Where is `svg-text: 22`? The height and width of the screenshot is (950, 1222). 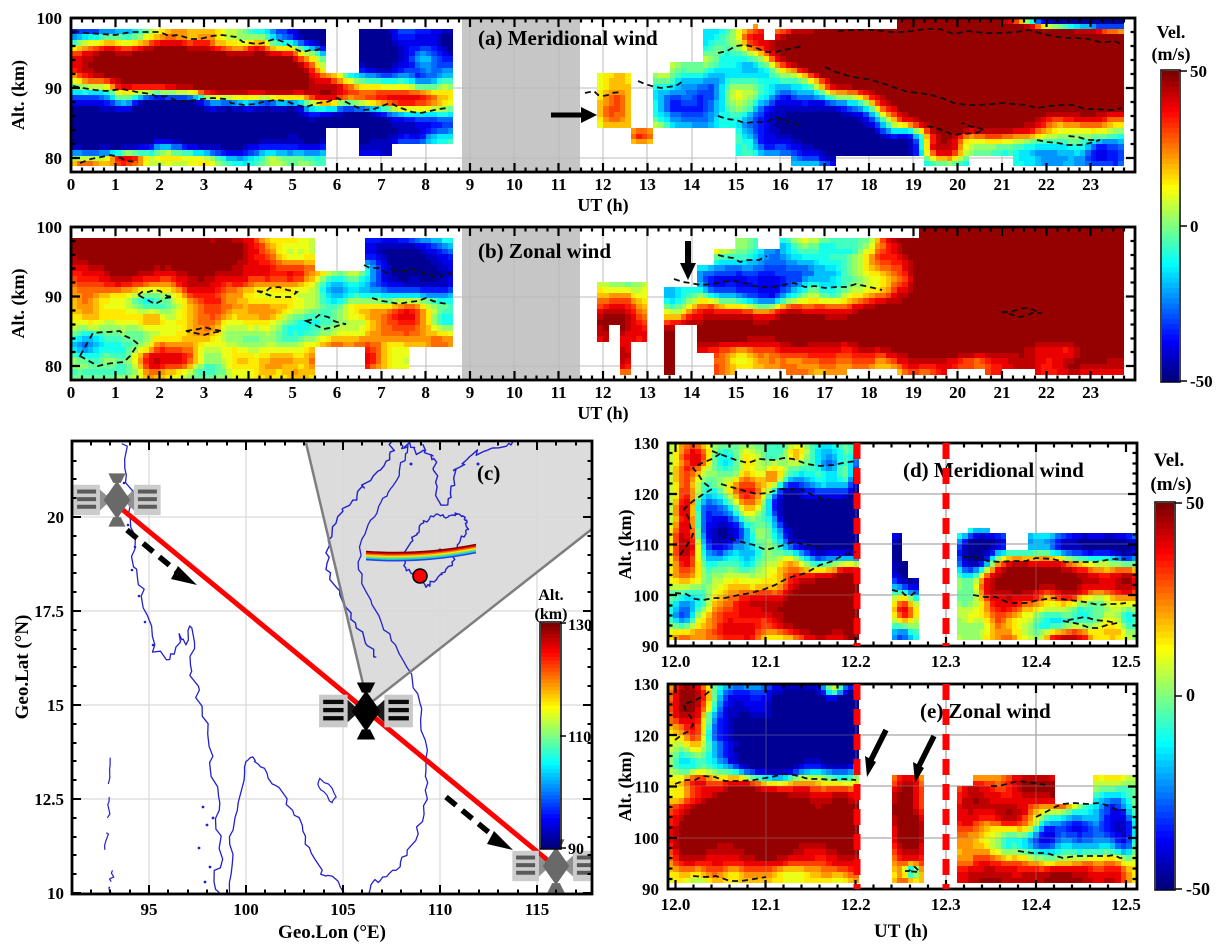 svg-text: 22 is located at coordinates (1046, 392).